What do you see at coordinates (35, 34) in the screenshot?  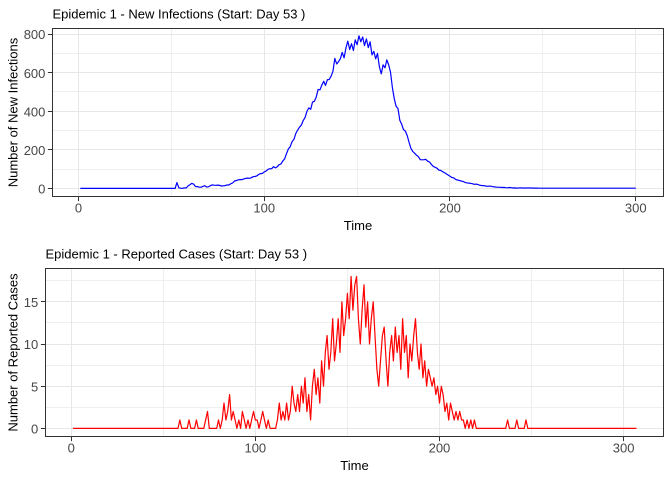 I see `svg-text: 800` at bounding box center [35, 34].